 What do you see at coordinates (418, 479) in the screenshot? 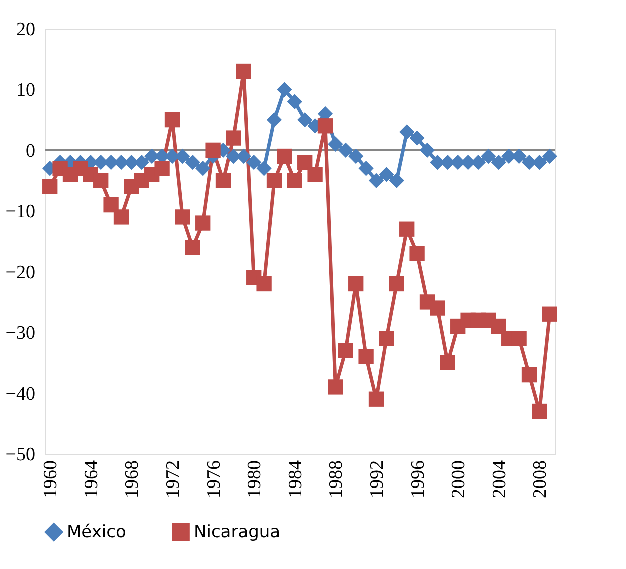
I see `x-tick-label: 1996` at bounding box center [418, 479].